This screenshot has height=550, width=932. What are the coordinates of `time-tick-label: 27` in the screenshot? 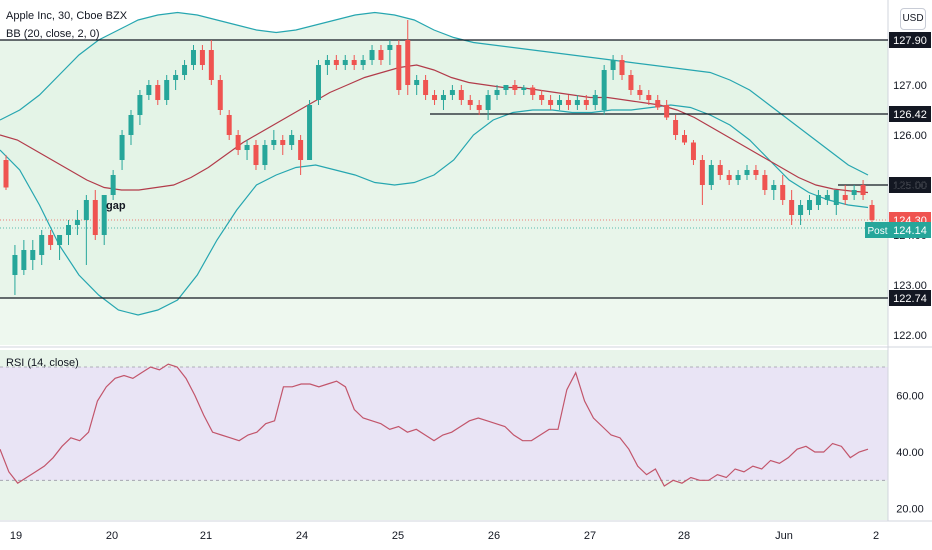 It's located at (590, 536).